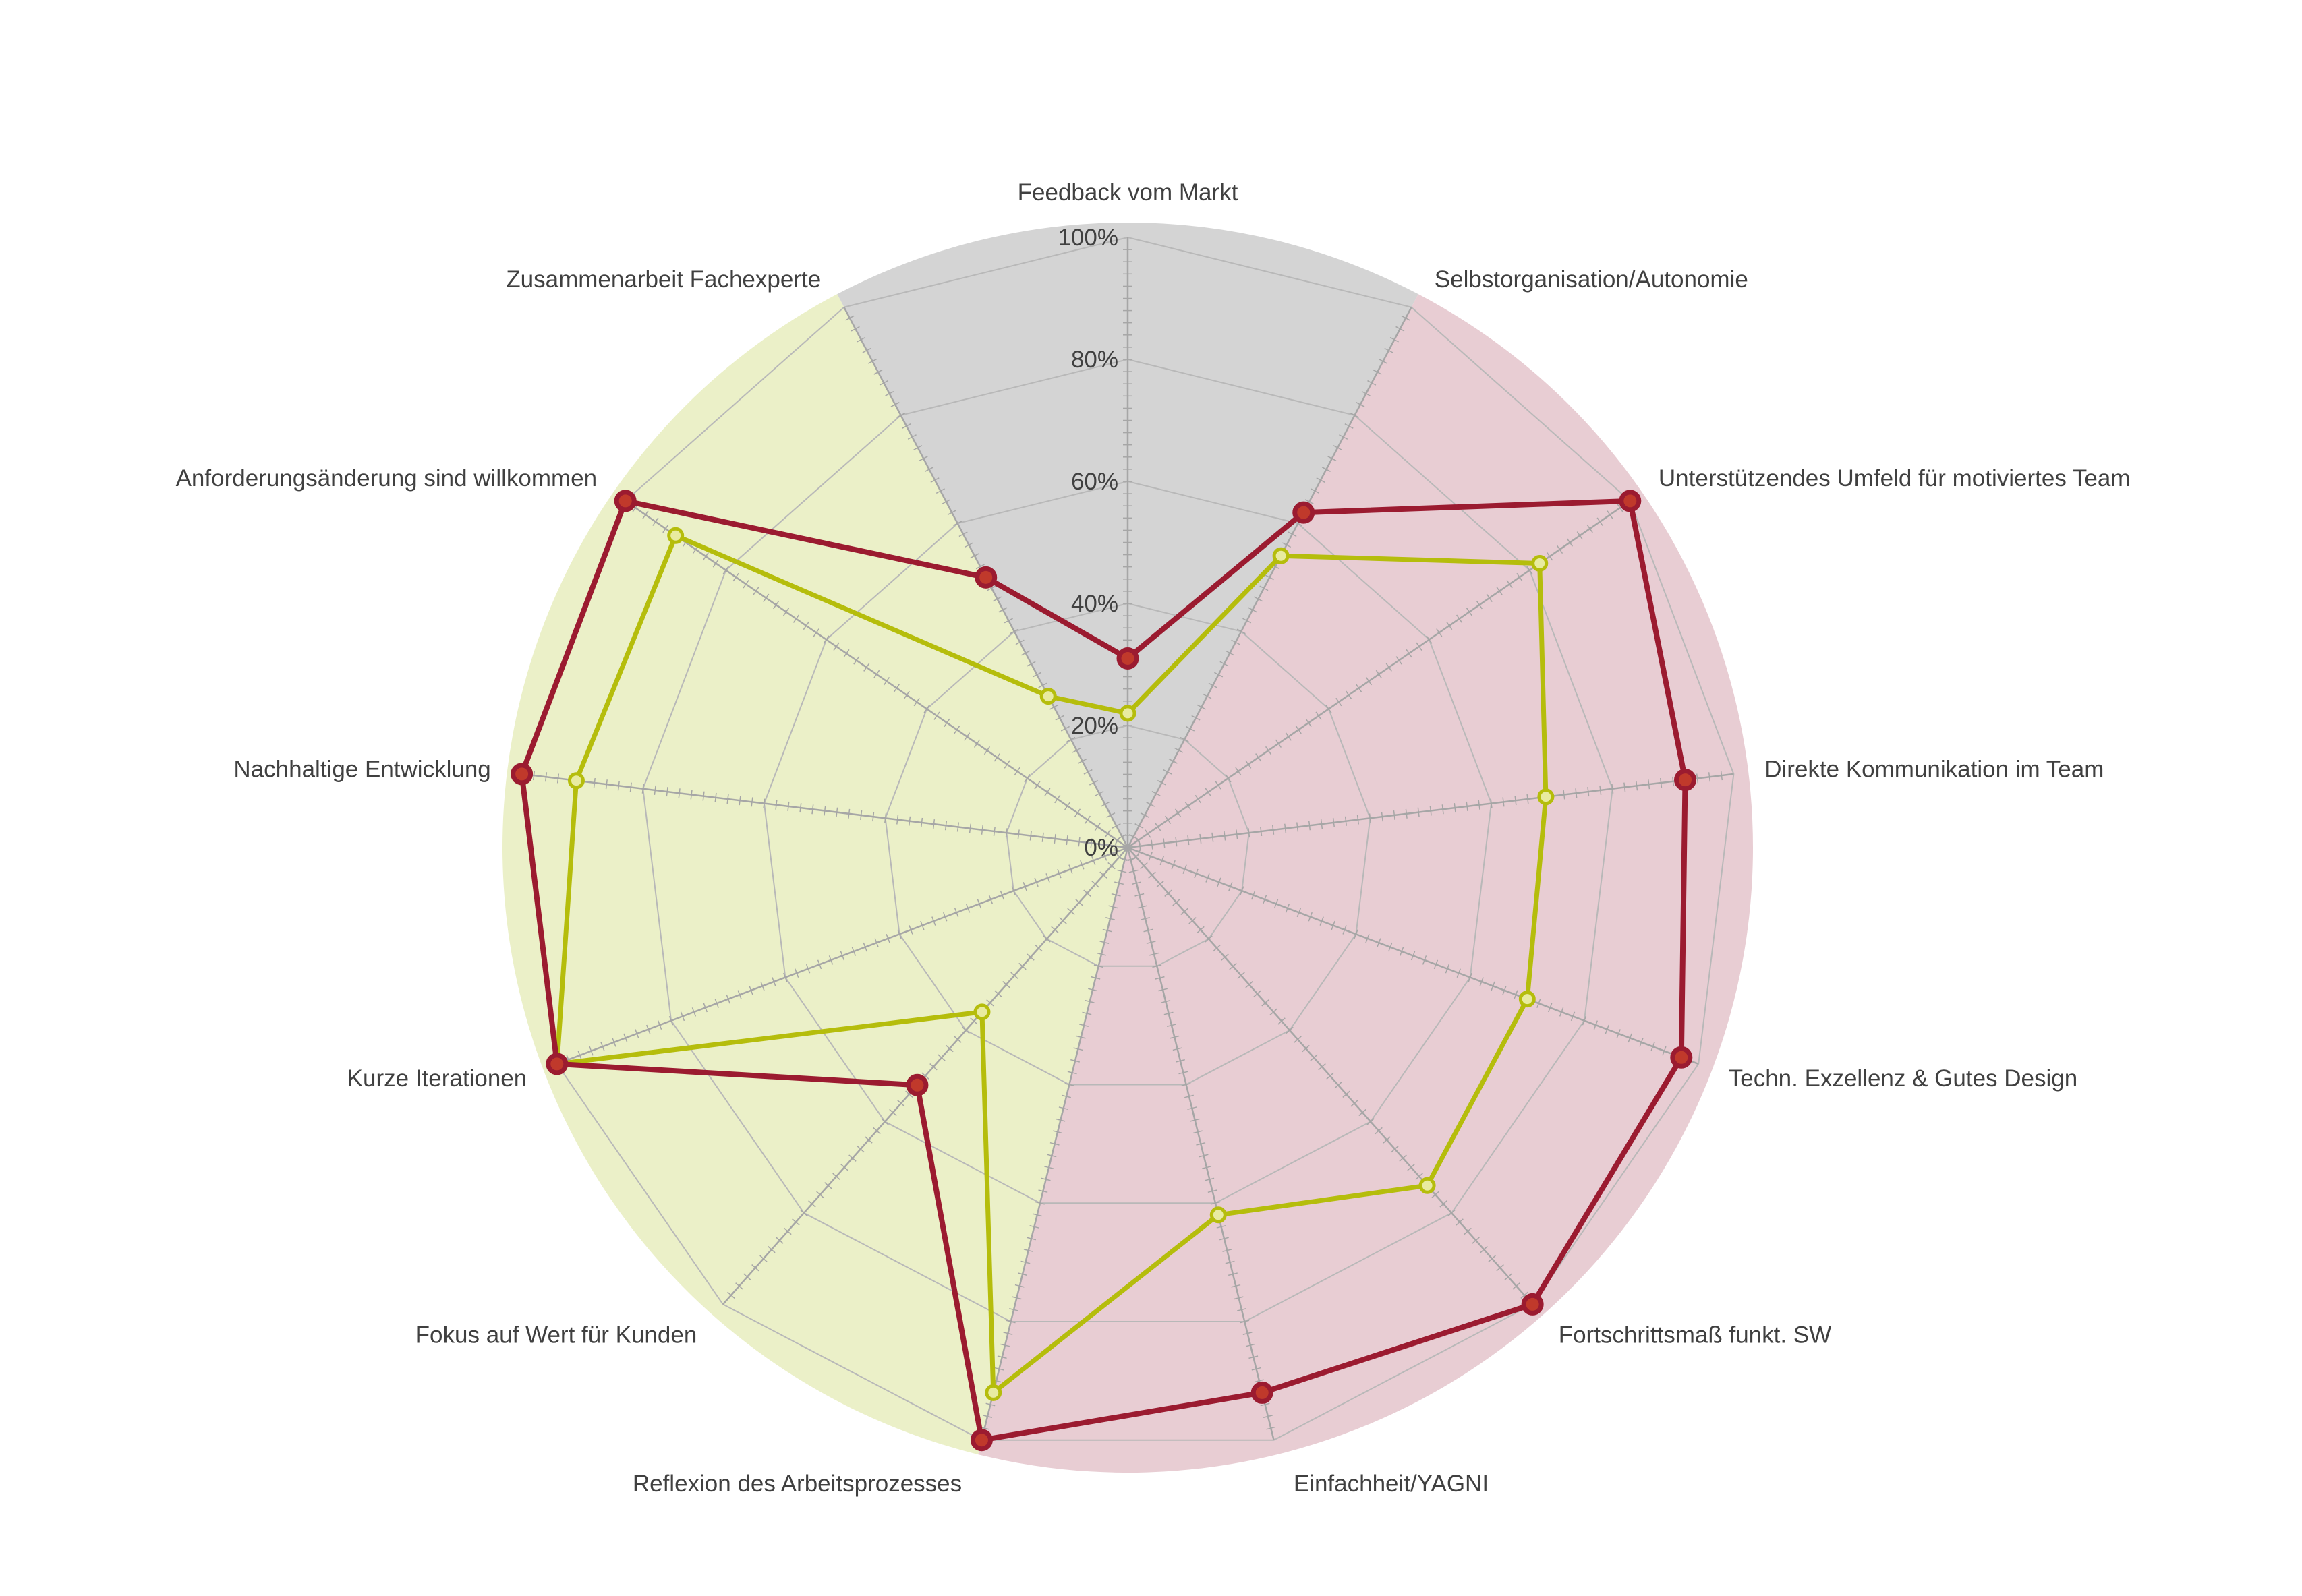 This screenshot has width=2302, height=1596. I want to click on axis-label: Kurze Iterationen, so click(437, 1078).